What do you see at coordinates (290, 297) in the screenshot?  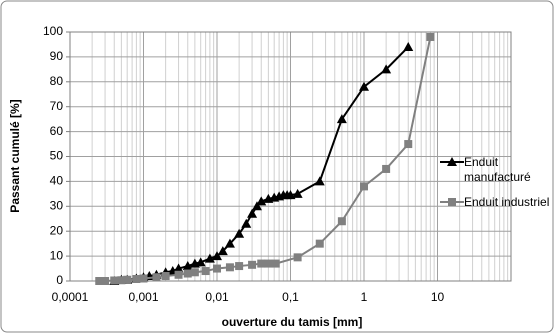 I see `x-tick-label: 0,1` at bounding box center [290, 297].